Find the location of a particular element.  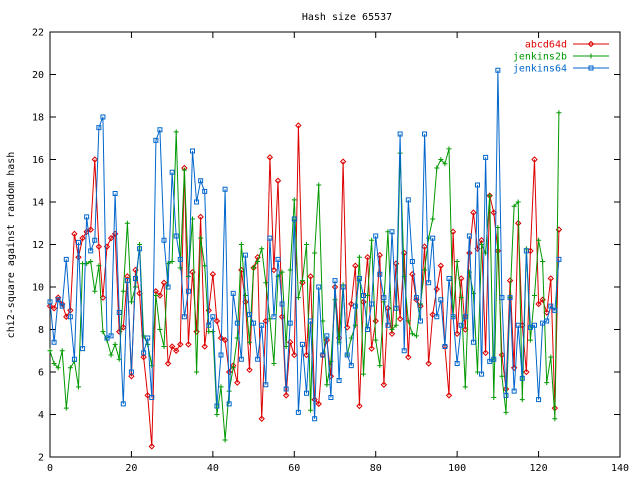

legend-label: abcd64d is located at coordinates (546, 45).